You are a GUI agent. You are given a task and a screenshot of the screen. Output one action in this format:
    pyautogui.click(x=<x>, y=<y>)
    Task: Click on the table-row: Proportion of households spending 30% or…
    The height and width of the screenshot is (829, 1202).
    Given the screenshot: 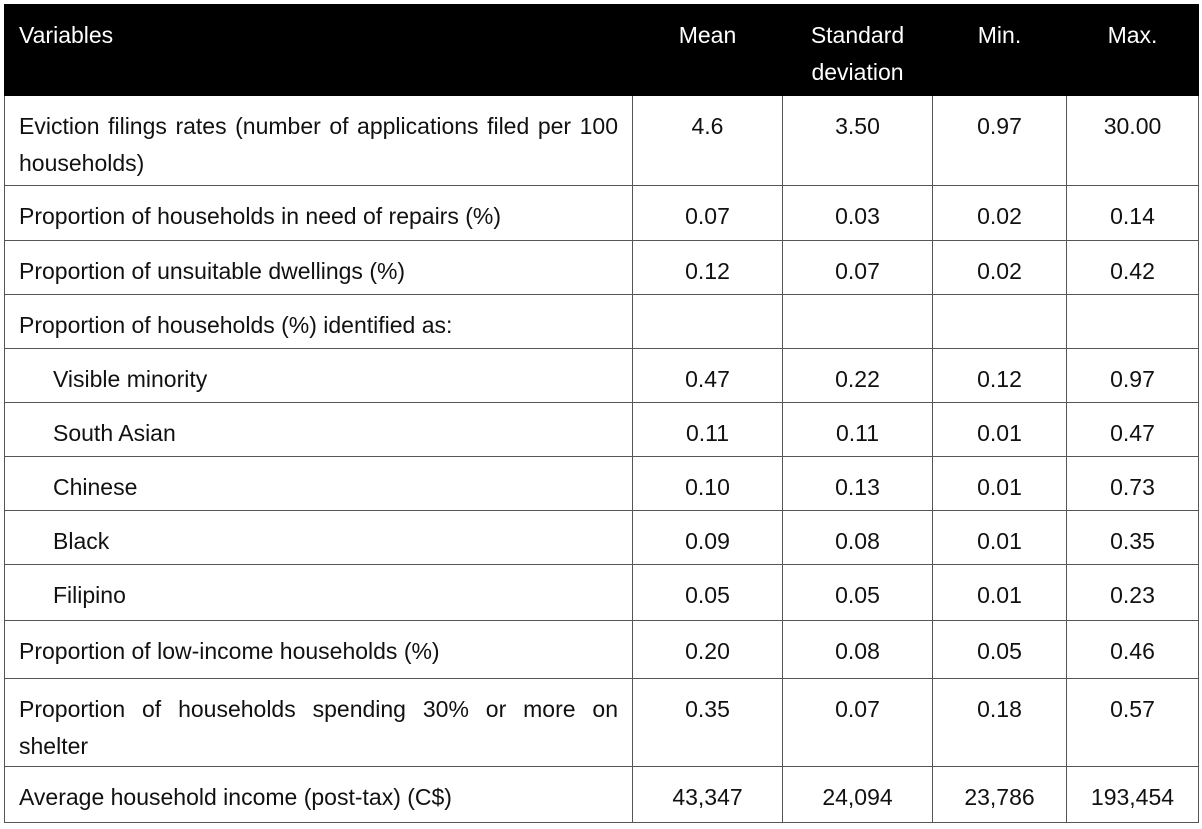 What is the action you would take?
    pyautogui.click(x=601, y=722)
    